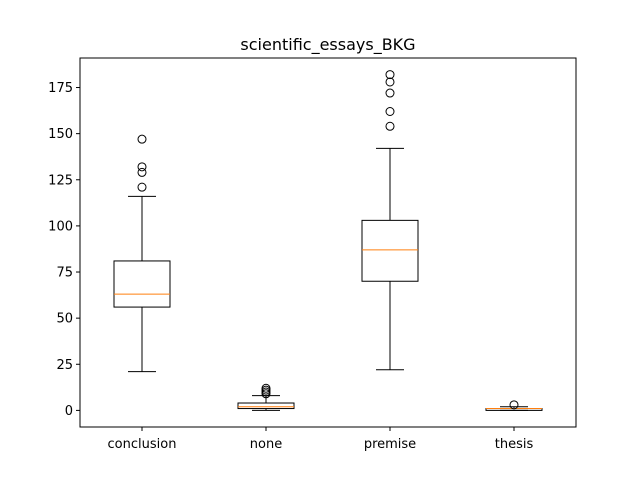  I want to click on y-tick-label: 175, so click(60, 88).